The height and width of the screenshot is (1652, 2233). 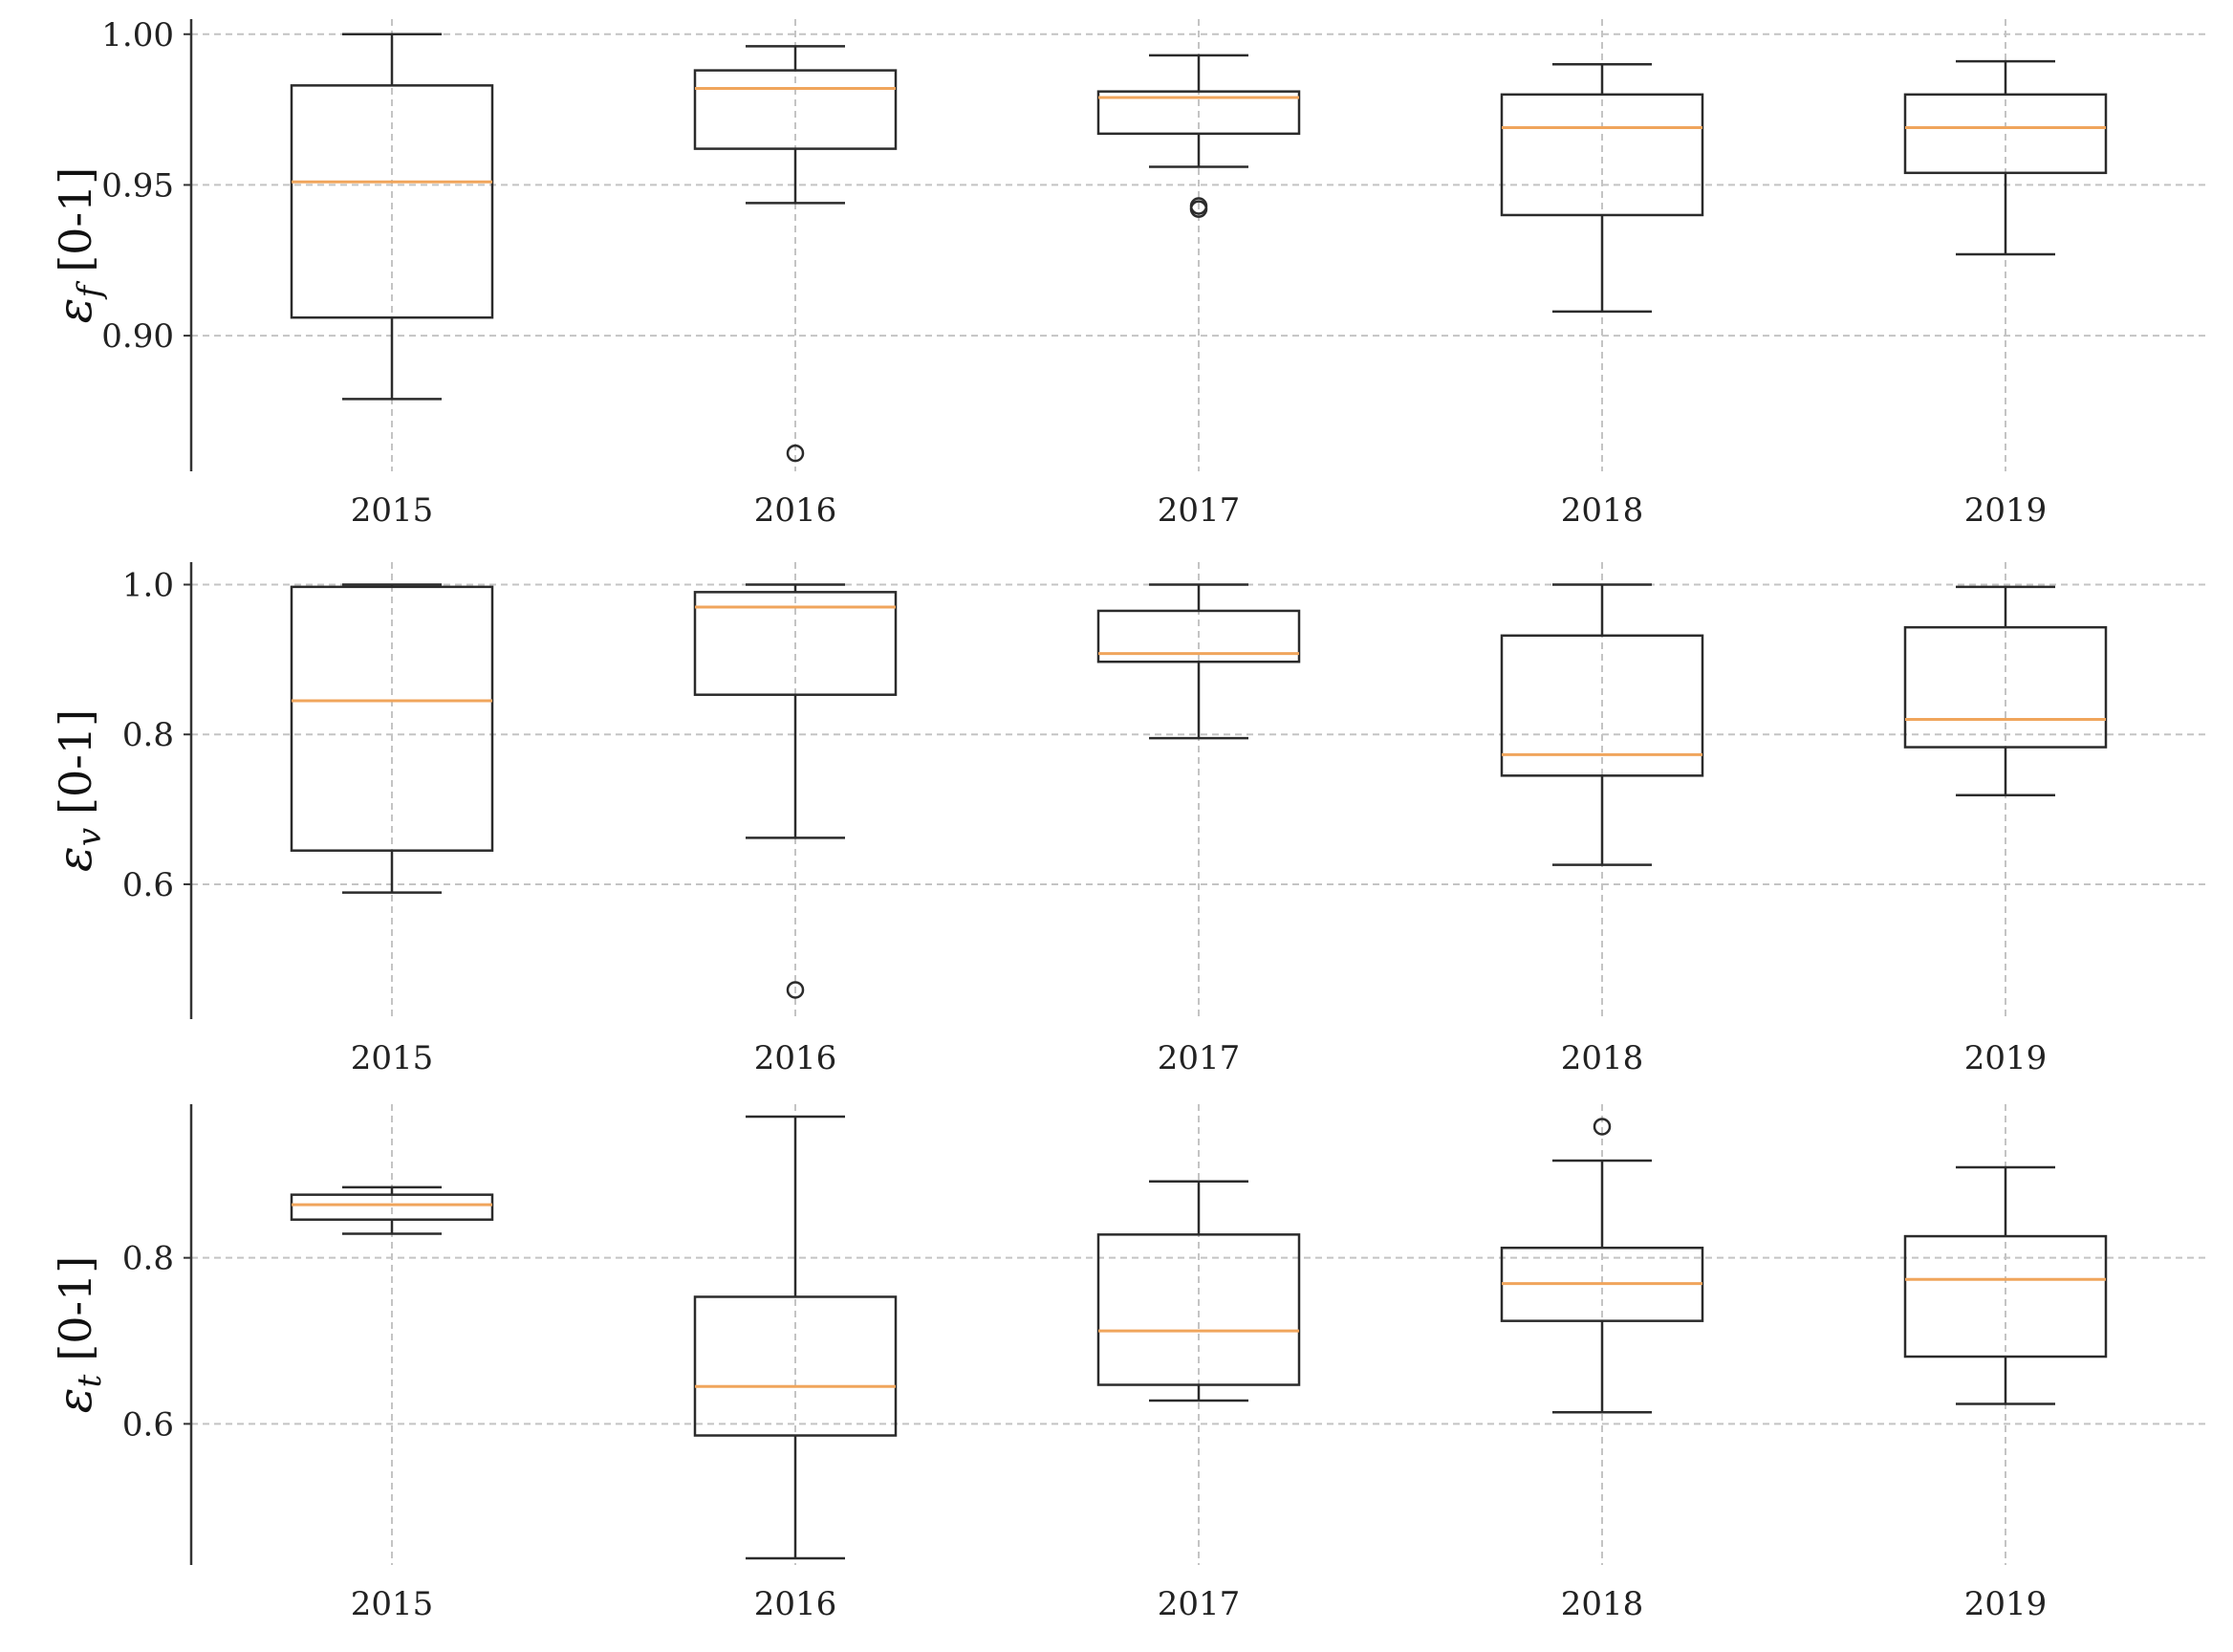 I want to click on y-label-subscript: f, so click(x=90, y=290).